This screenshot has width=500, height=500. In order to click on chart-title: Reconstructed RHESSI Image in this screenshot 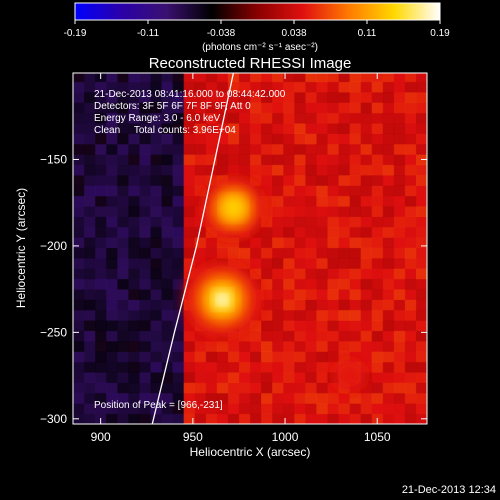, I will do `click(250, 63)`.